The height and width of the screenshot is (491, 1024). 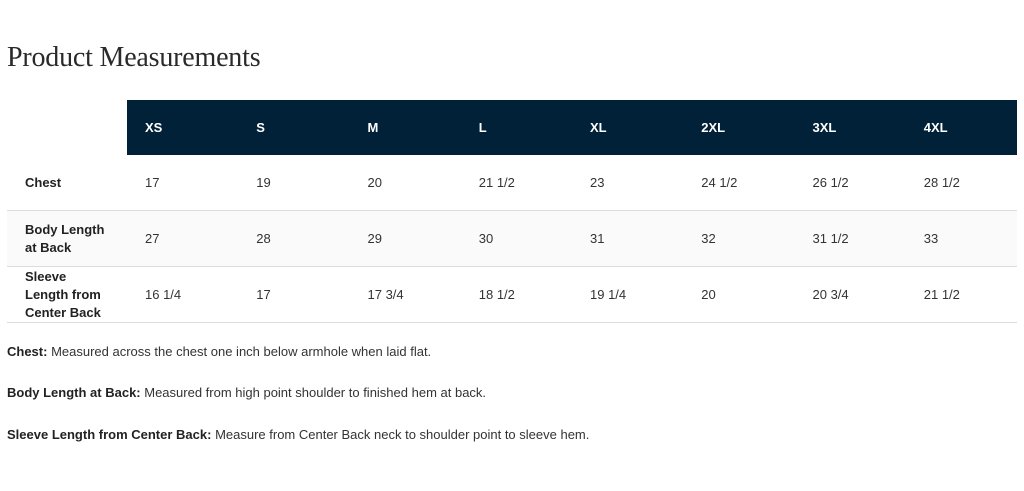 I want to click on size-header: S, so click(x=294, y=127).